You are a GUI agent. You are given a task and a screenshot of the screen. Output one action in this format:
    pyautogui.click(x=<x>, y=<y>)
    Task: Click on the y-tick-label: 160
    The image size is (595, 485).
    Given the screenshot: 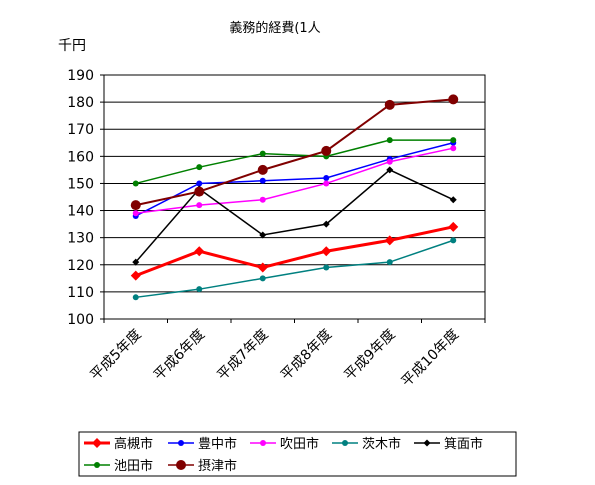 What is the action you would take?
    pyautogui.click(x=80, y=157)
    